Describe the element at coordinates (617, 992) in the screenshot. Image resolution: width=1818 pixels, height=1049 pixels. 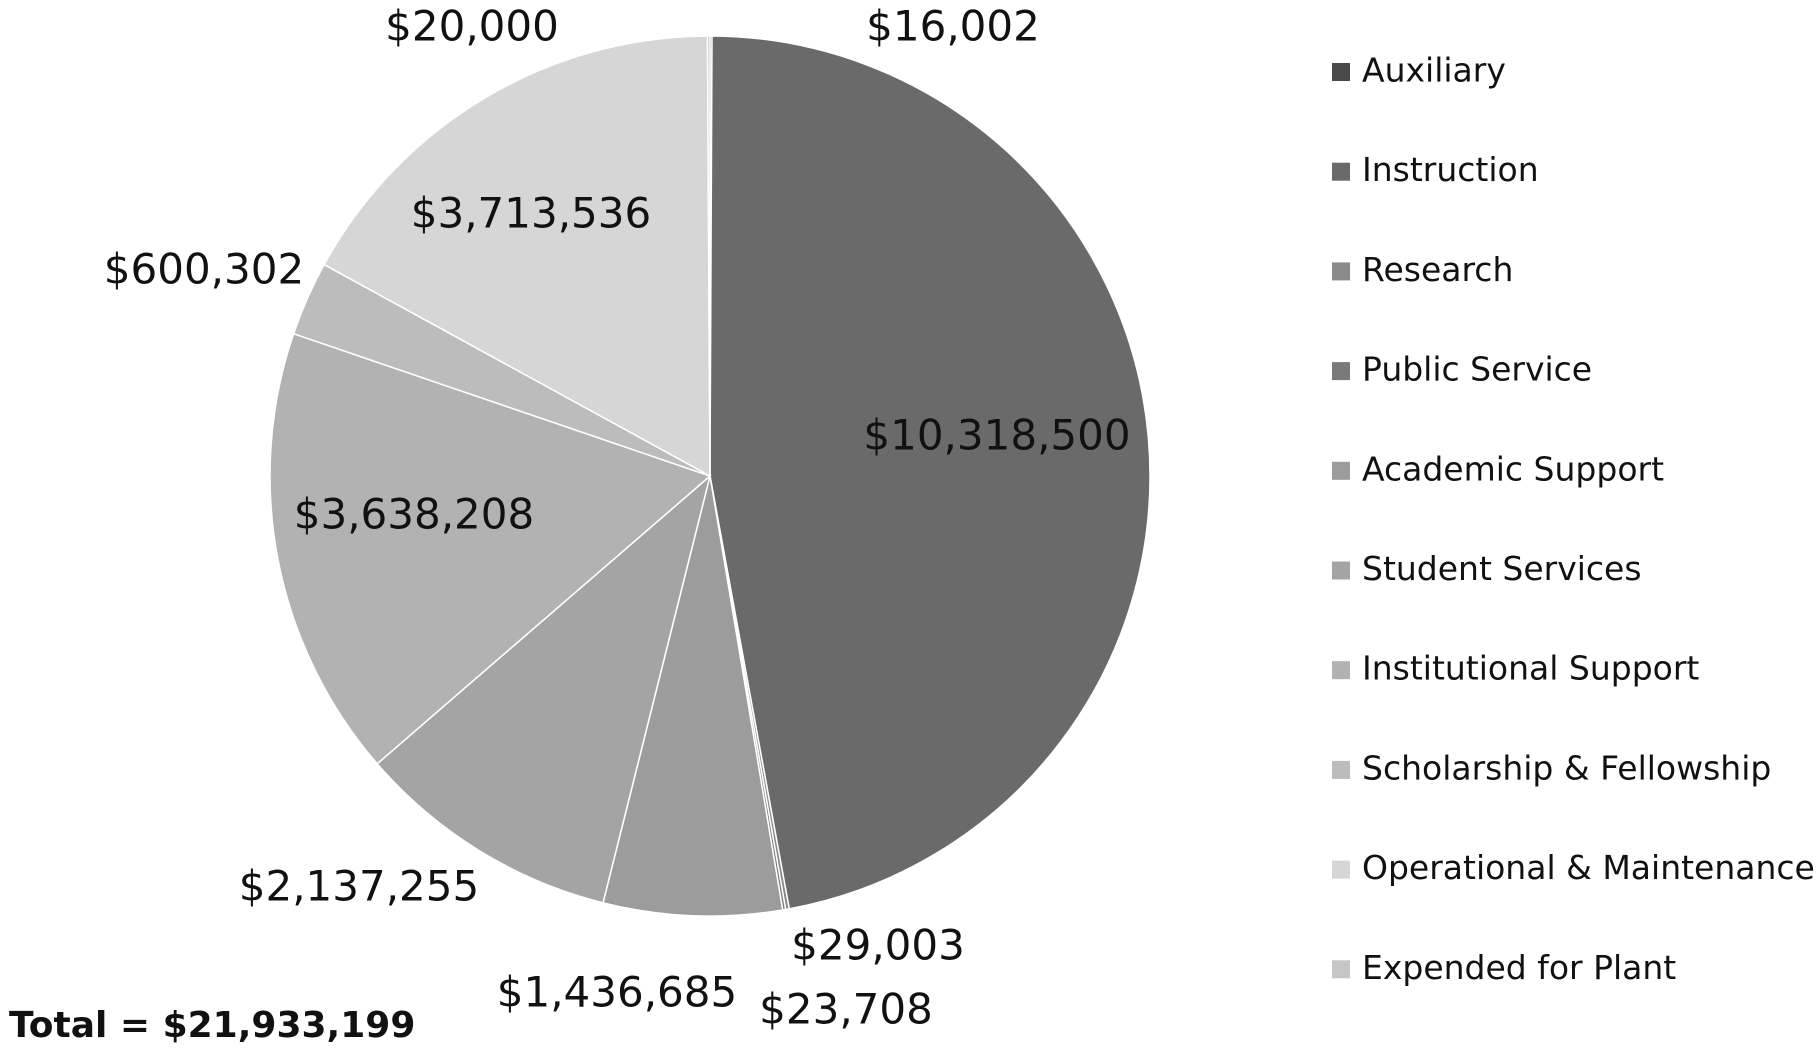
I see `value-label: $1,436,685` at that location.